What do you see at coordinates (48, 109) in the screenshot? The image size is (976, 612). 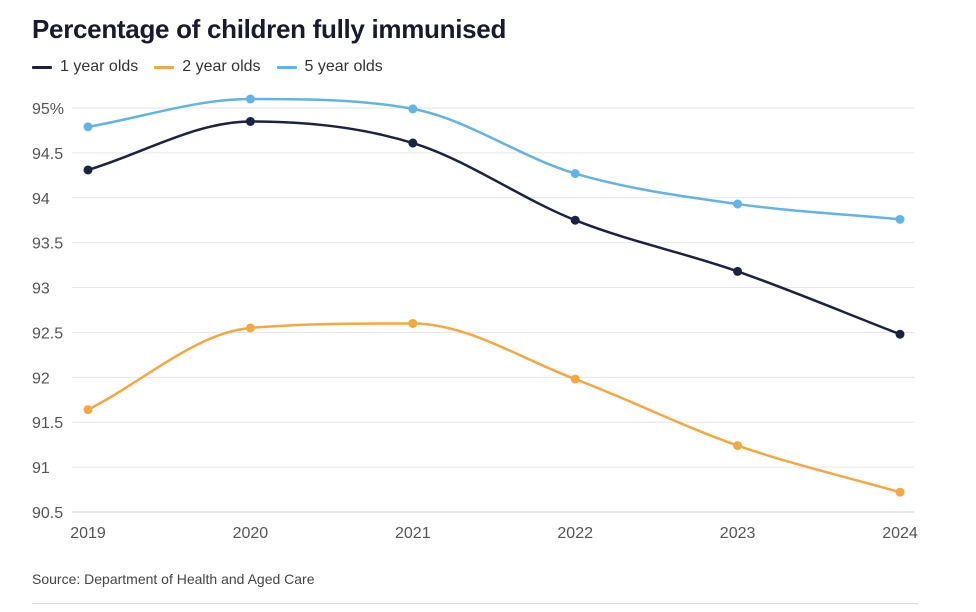 I see `y-tick-label: 95%` at bounding box center [48, 109].